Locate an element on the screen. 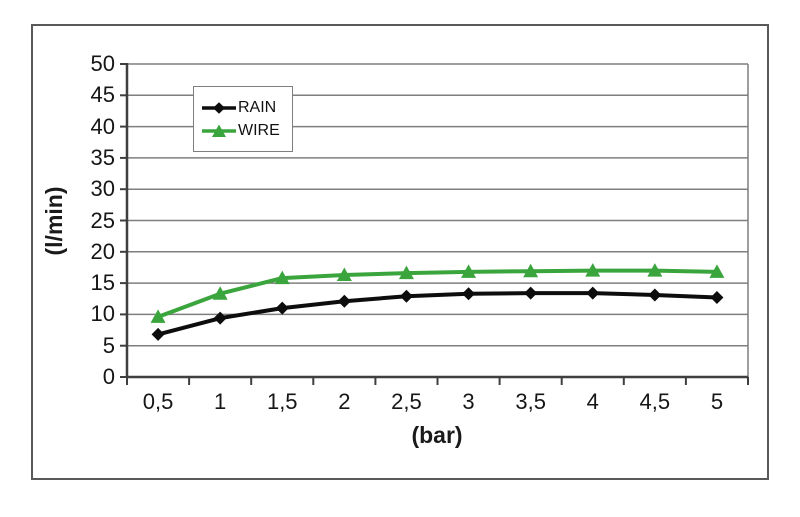 The image size is (800, 517). y-tick-label: 20 is located at coordinates (102, 251).